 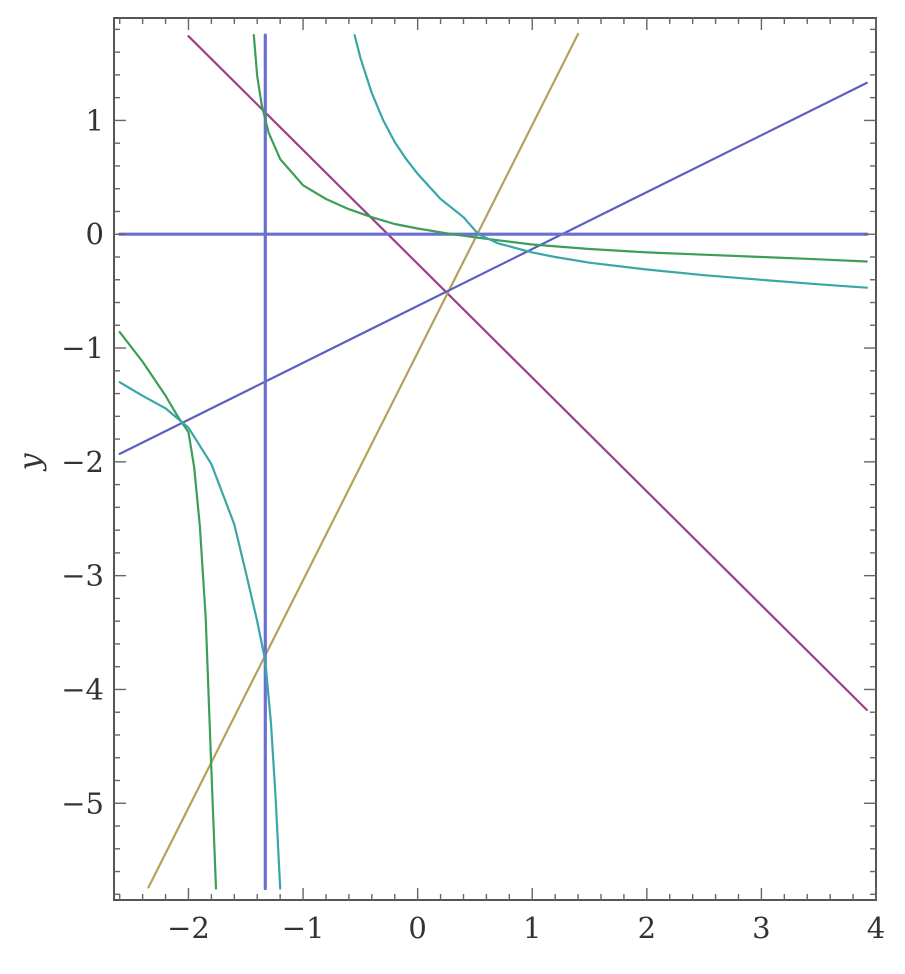 I want to click on y-tick-label: −3, so click(x=82, y=576).